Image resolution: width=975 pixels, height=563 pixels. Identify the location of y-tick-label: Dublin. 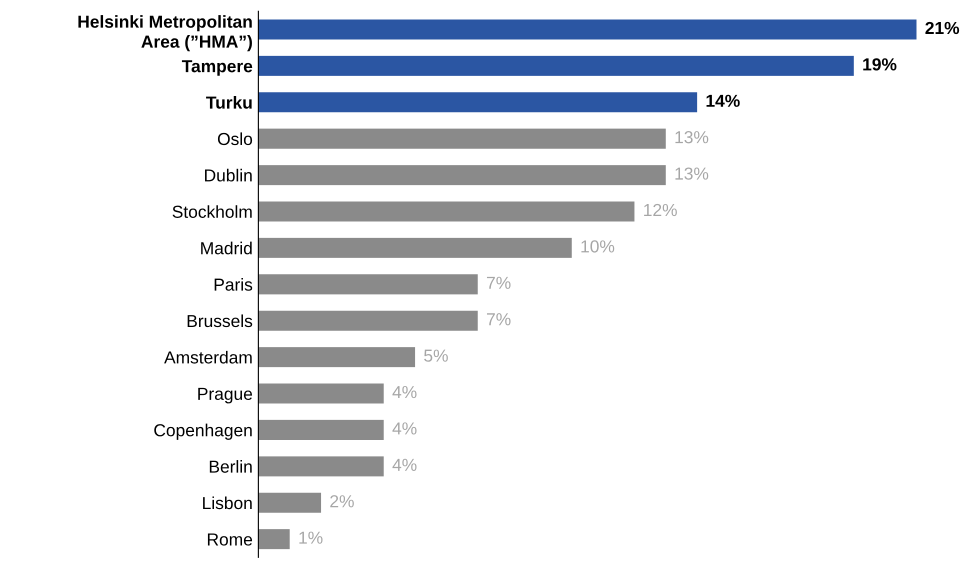
(228, 175).